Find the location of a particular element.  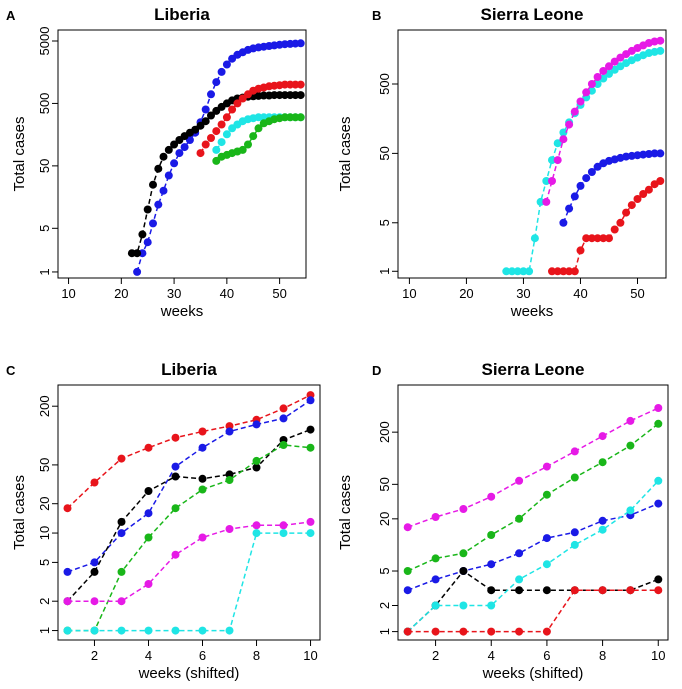

y-tick-label: 200 is located at coordinates (44, 406).